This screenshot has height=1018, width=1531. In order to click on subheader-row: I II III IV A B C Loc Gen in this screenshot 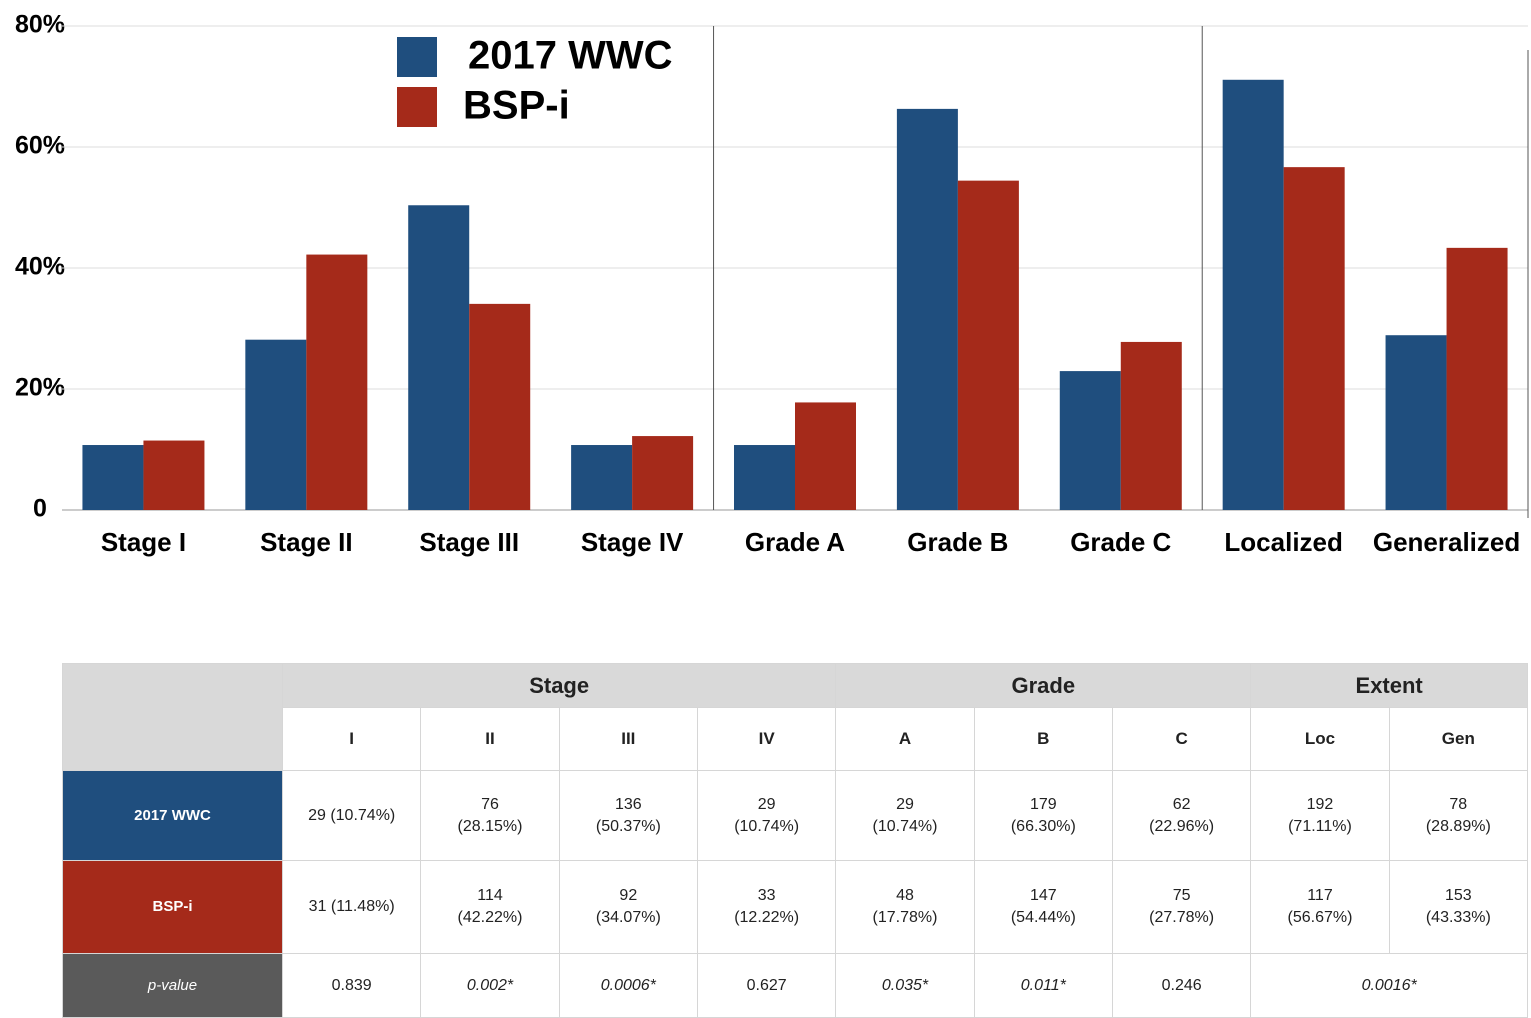, I will do `click(796, 739)`.